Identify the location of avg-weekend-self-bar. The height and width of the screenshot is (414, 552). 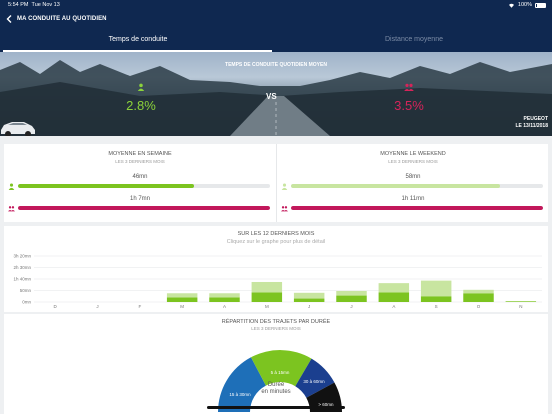
(412, 186).